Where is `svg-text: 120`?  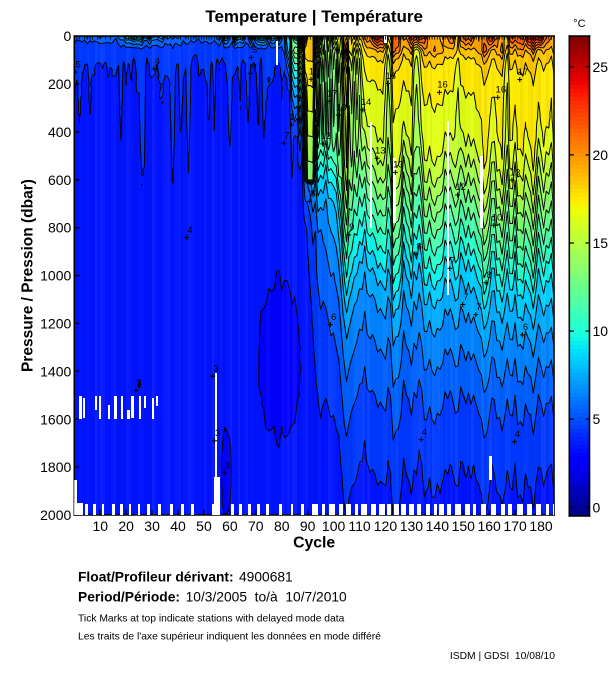 svg-text: 120 is located at coordinates (386, 526).